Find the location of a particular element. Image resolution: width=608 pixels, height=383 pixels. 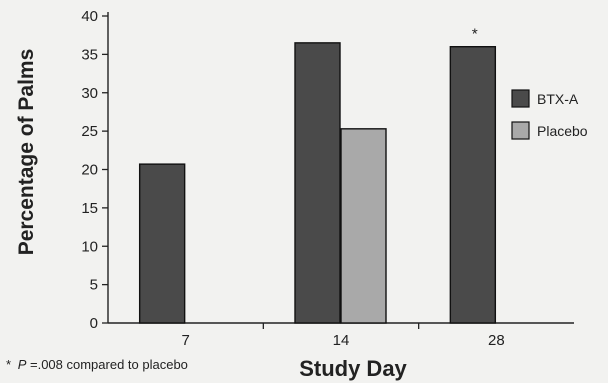

x-axis: 7 14 28 is located at coordinates (341, 335).